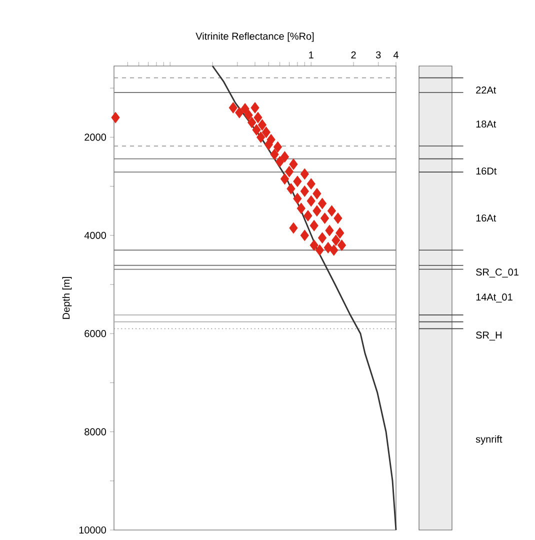 Image resolution: width=535 pixels, height=540 pixels. I want to click on text: 22At, so click(486, 90).